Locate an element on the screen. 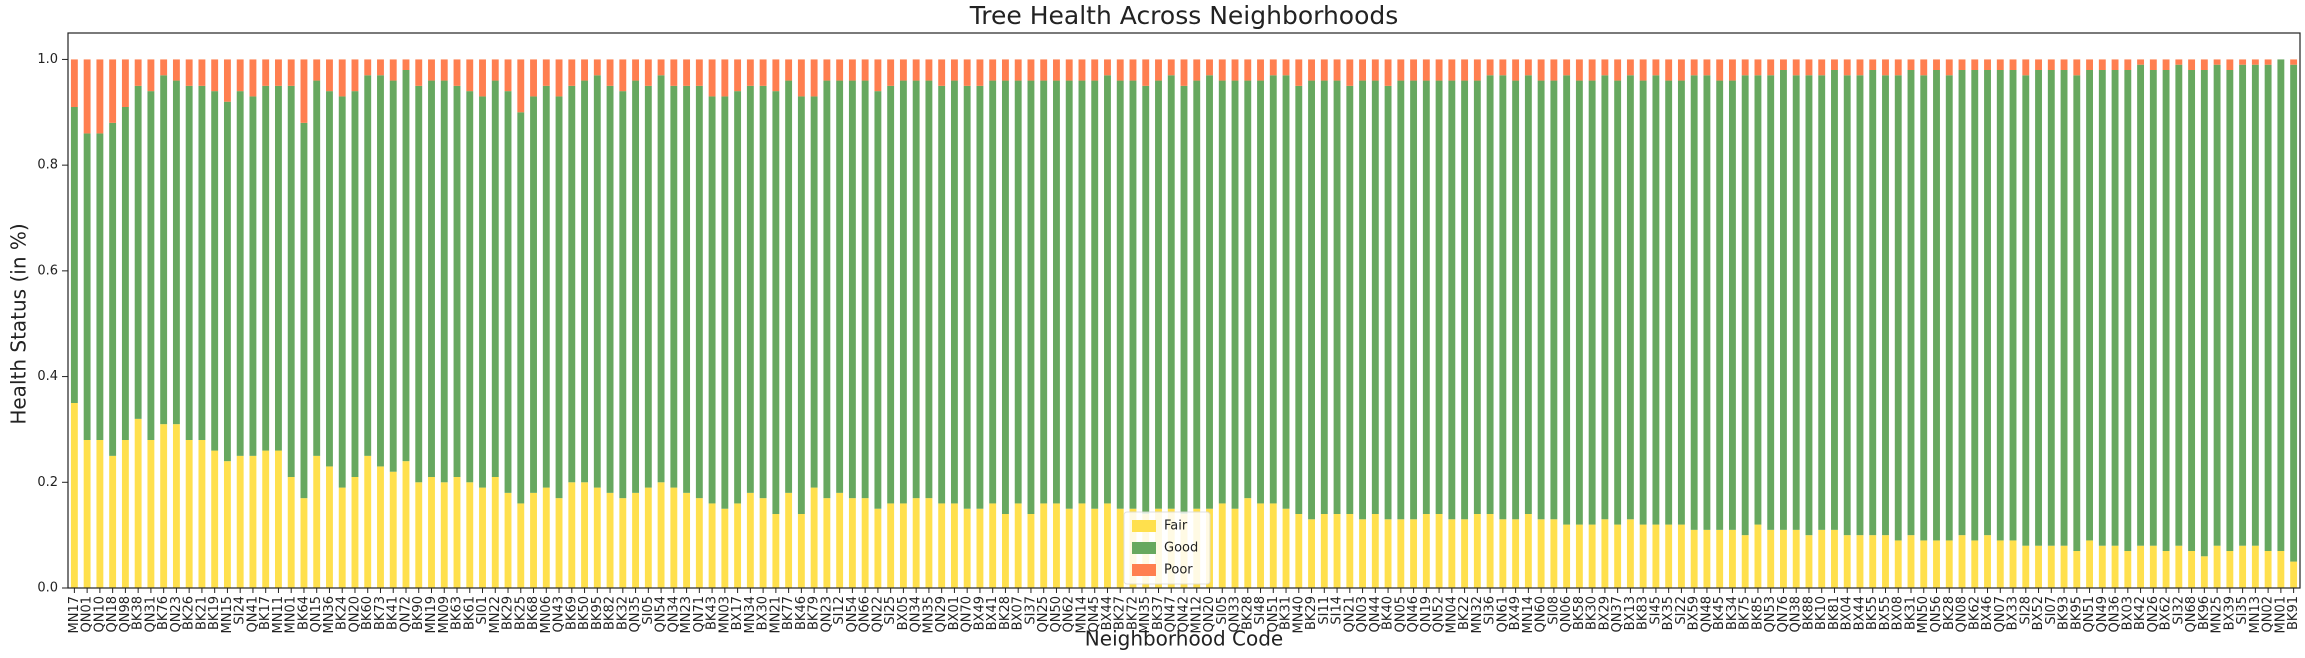 This screenshot has width=2305, height=658. x-tick-label: SI05 is located at coordinates (648, 610).